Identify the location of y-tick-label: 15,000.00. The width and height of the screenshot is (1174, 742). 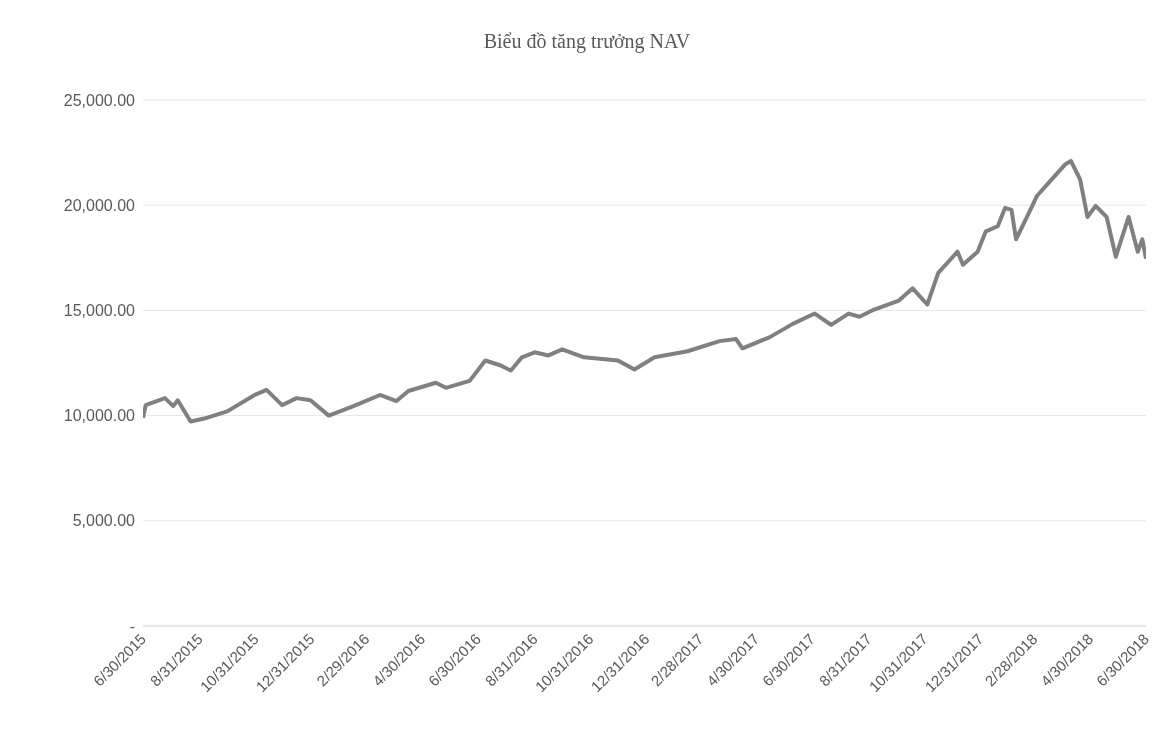
(99, 311).